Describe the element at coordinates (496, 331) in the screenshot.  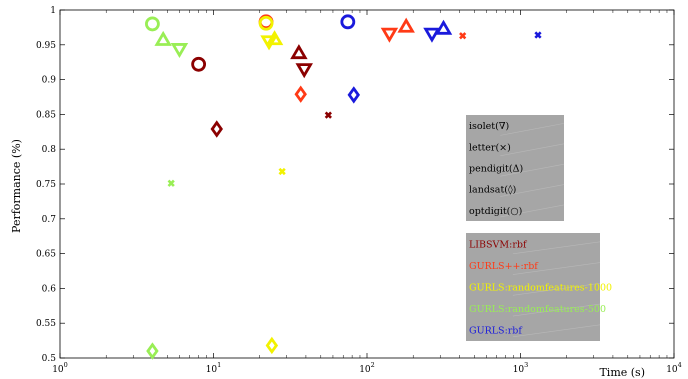
I see `legend-methods-entry: GURLS:rbf` at that location.